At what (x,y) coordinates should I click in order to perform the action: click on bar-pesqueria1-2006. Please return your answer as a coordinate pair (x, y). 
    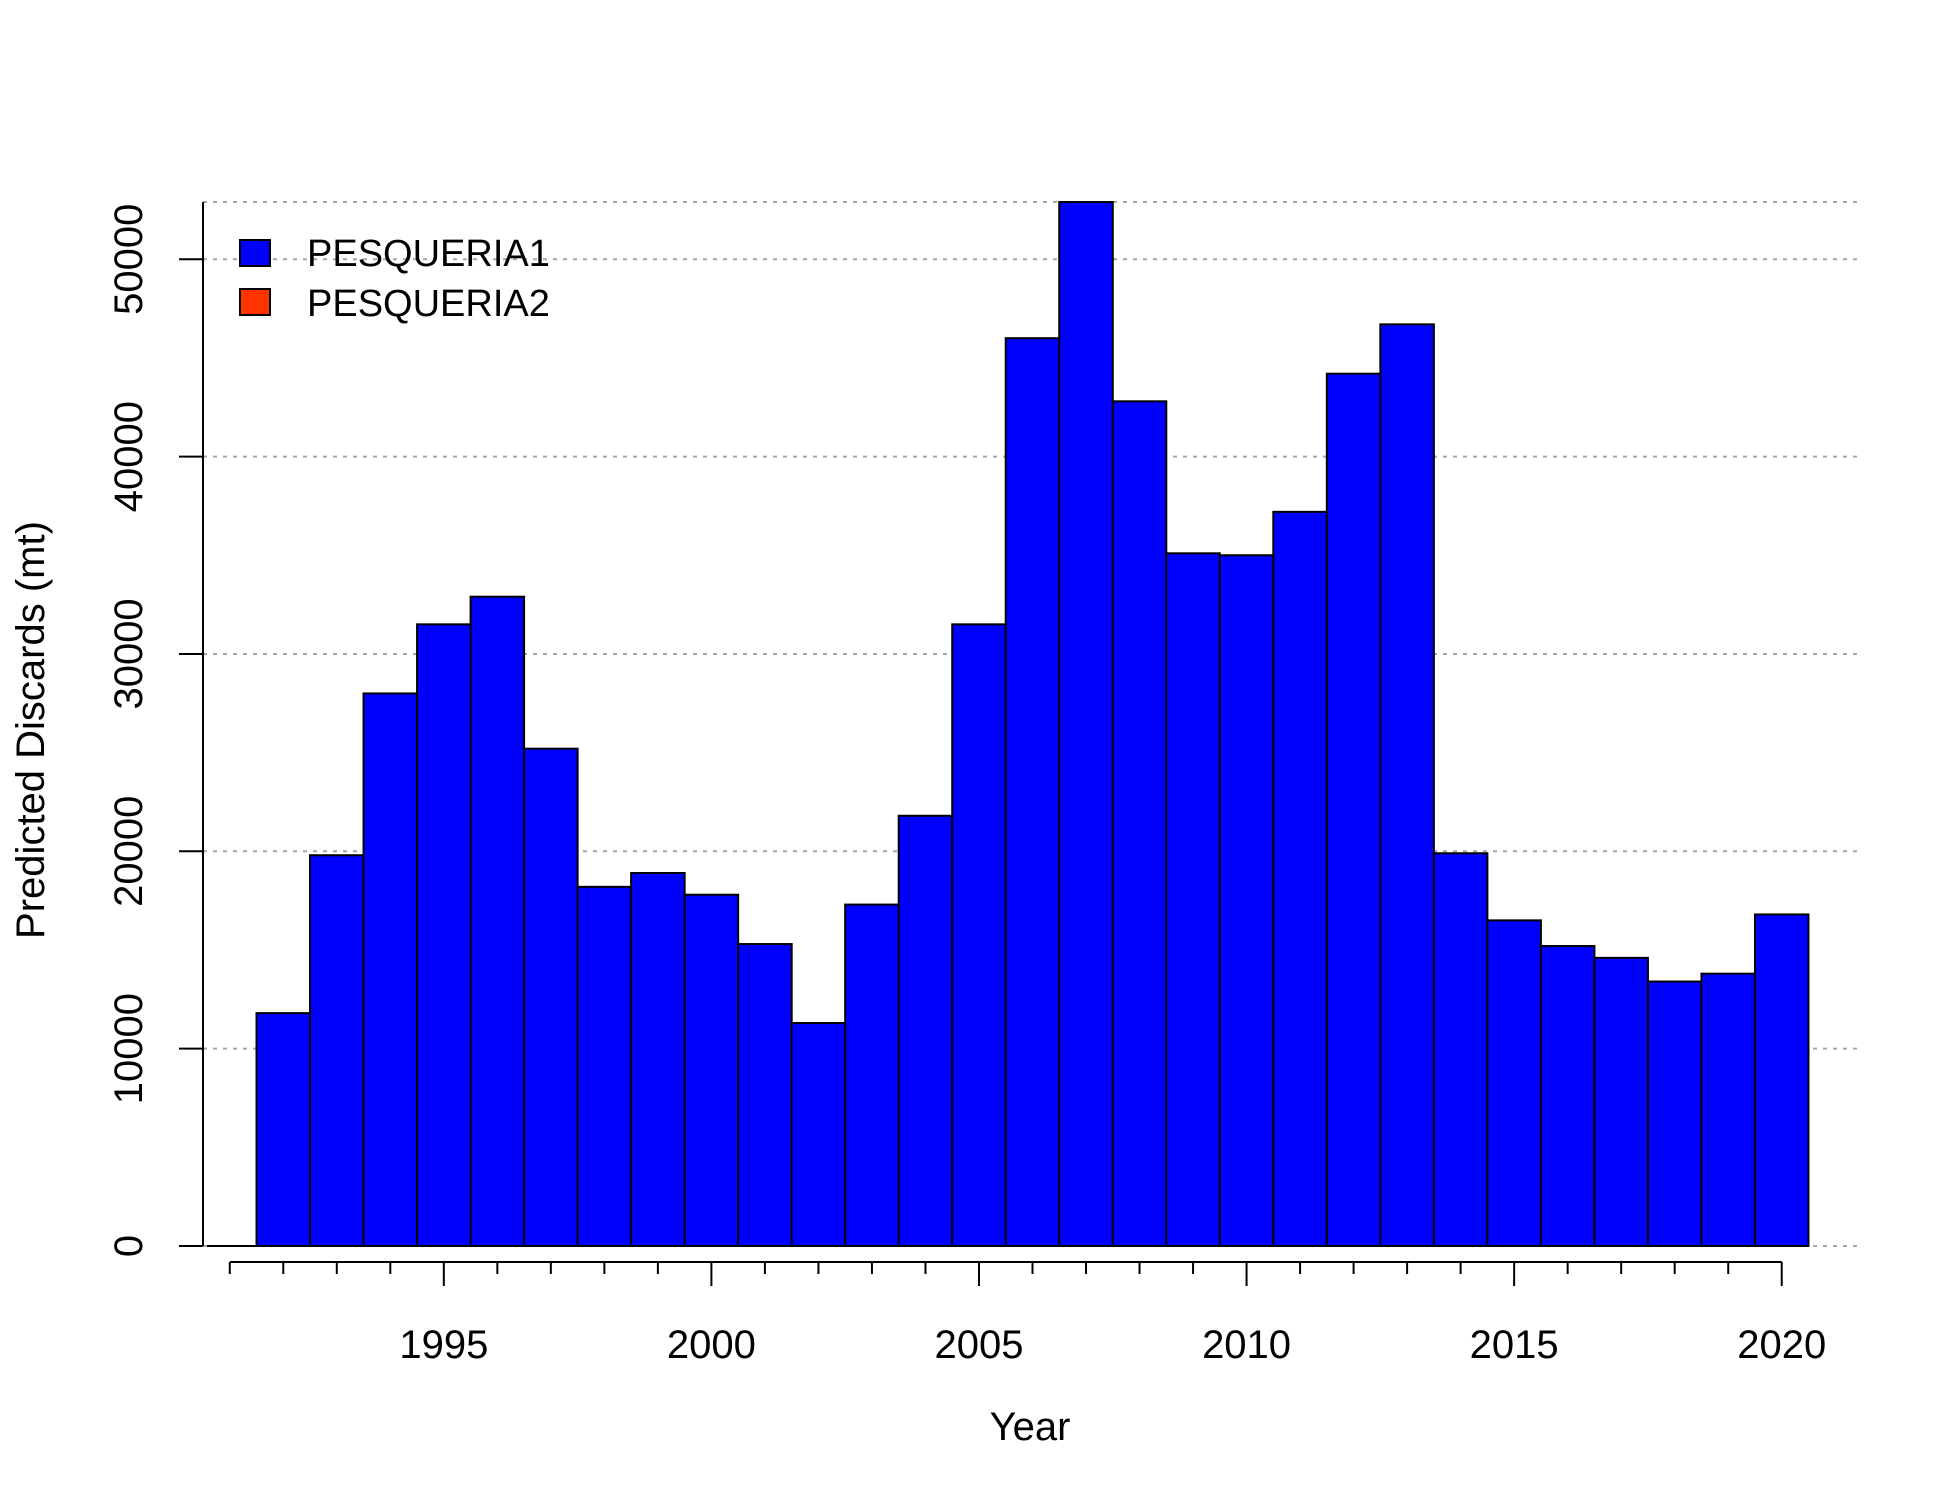
    Looking at the image, I should click on (1032, 792).